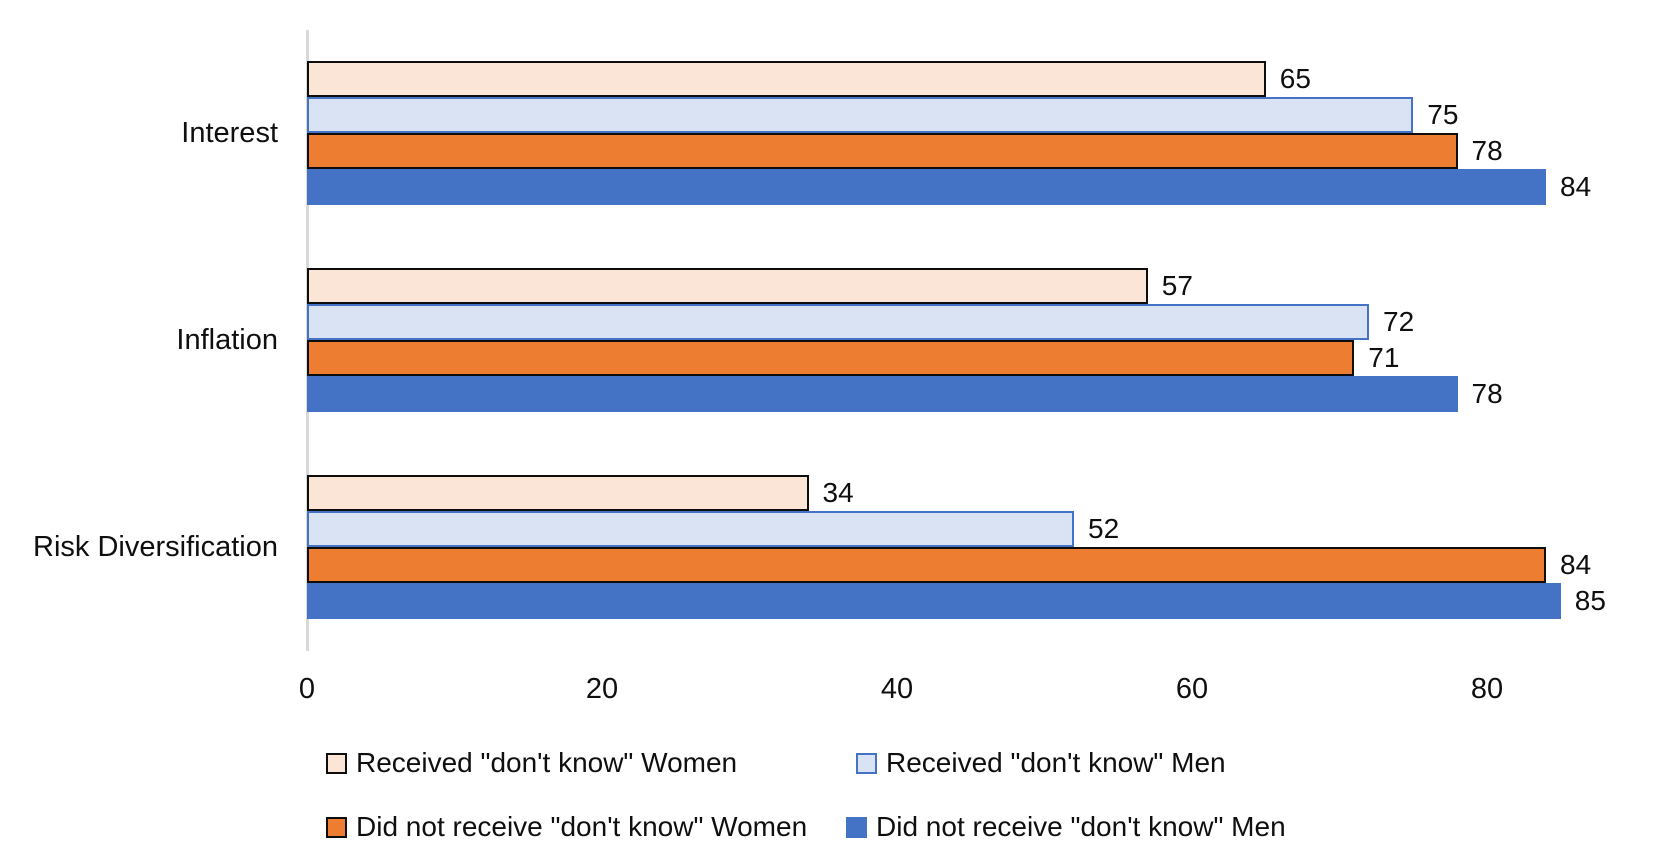  I want to click on legend-item-series-3: Did not receive "don't know" Men, so click(1066, 827).